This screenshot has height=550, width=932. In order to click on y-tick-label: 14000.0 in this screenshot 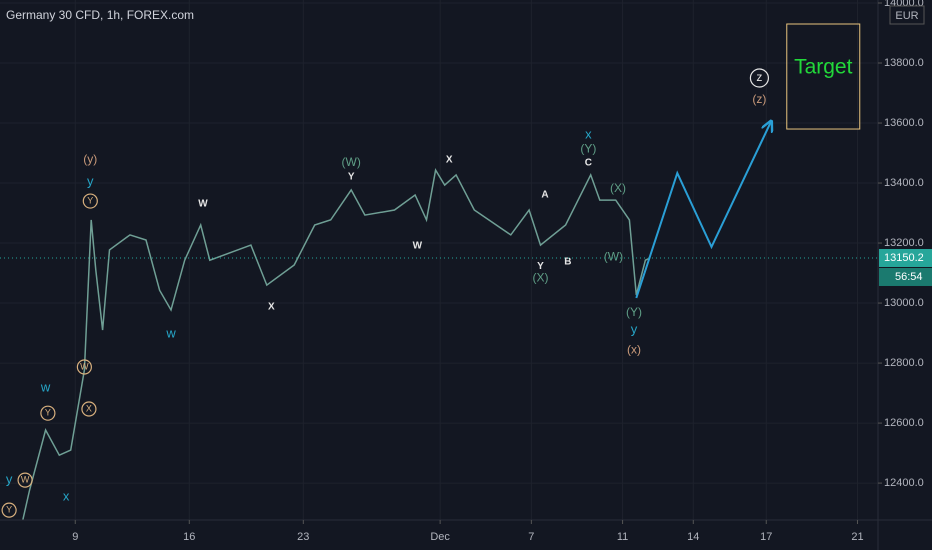, I will do `click(904, 4)`.